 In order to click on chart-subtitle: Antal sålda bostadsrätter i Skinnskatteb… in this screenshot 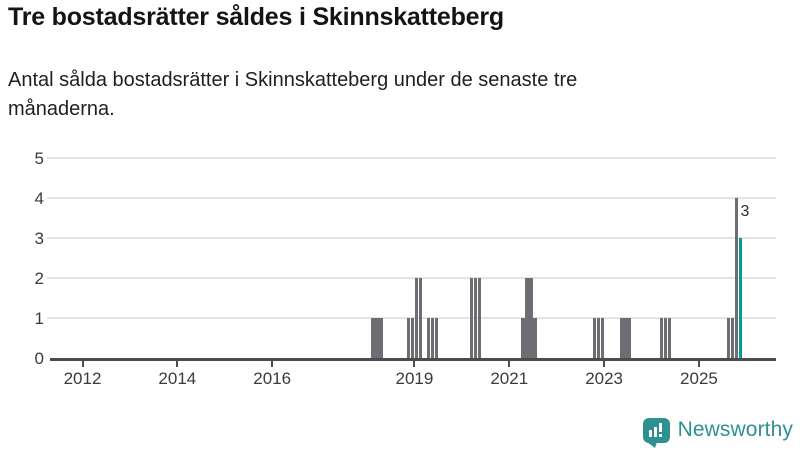, I will do `click(388, 95)`.